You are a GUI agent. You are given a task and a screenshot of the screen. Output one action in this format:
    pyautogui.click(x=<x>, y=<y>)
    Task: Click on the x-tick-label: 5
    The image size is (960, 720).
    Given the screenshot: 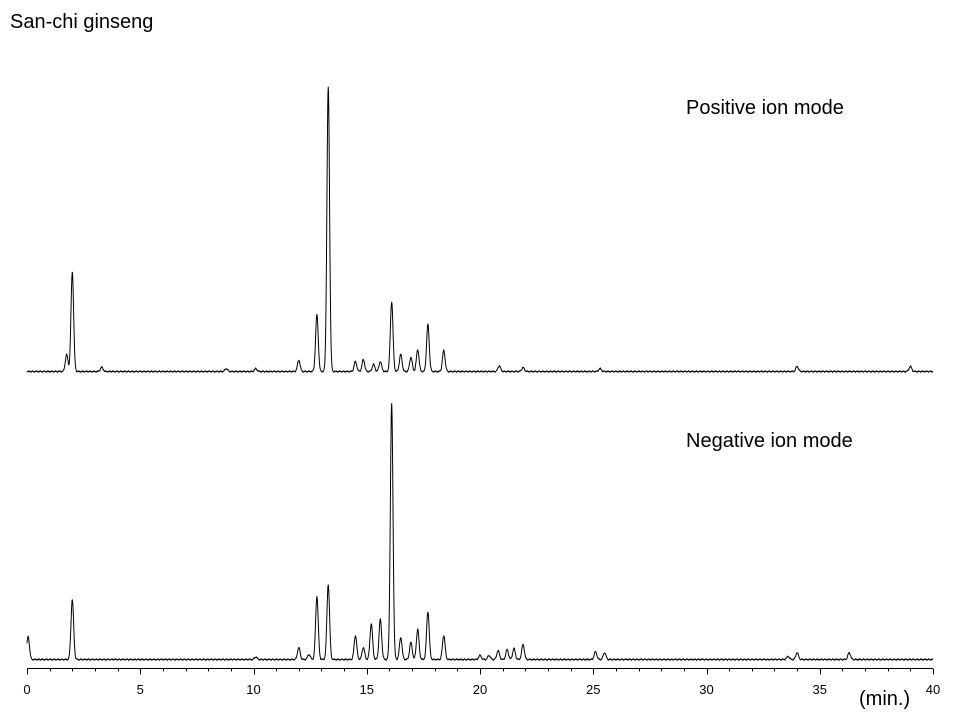 What is the action you would take?
    pyautogui.click(x=140, y=689)
    